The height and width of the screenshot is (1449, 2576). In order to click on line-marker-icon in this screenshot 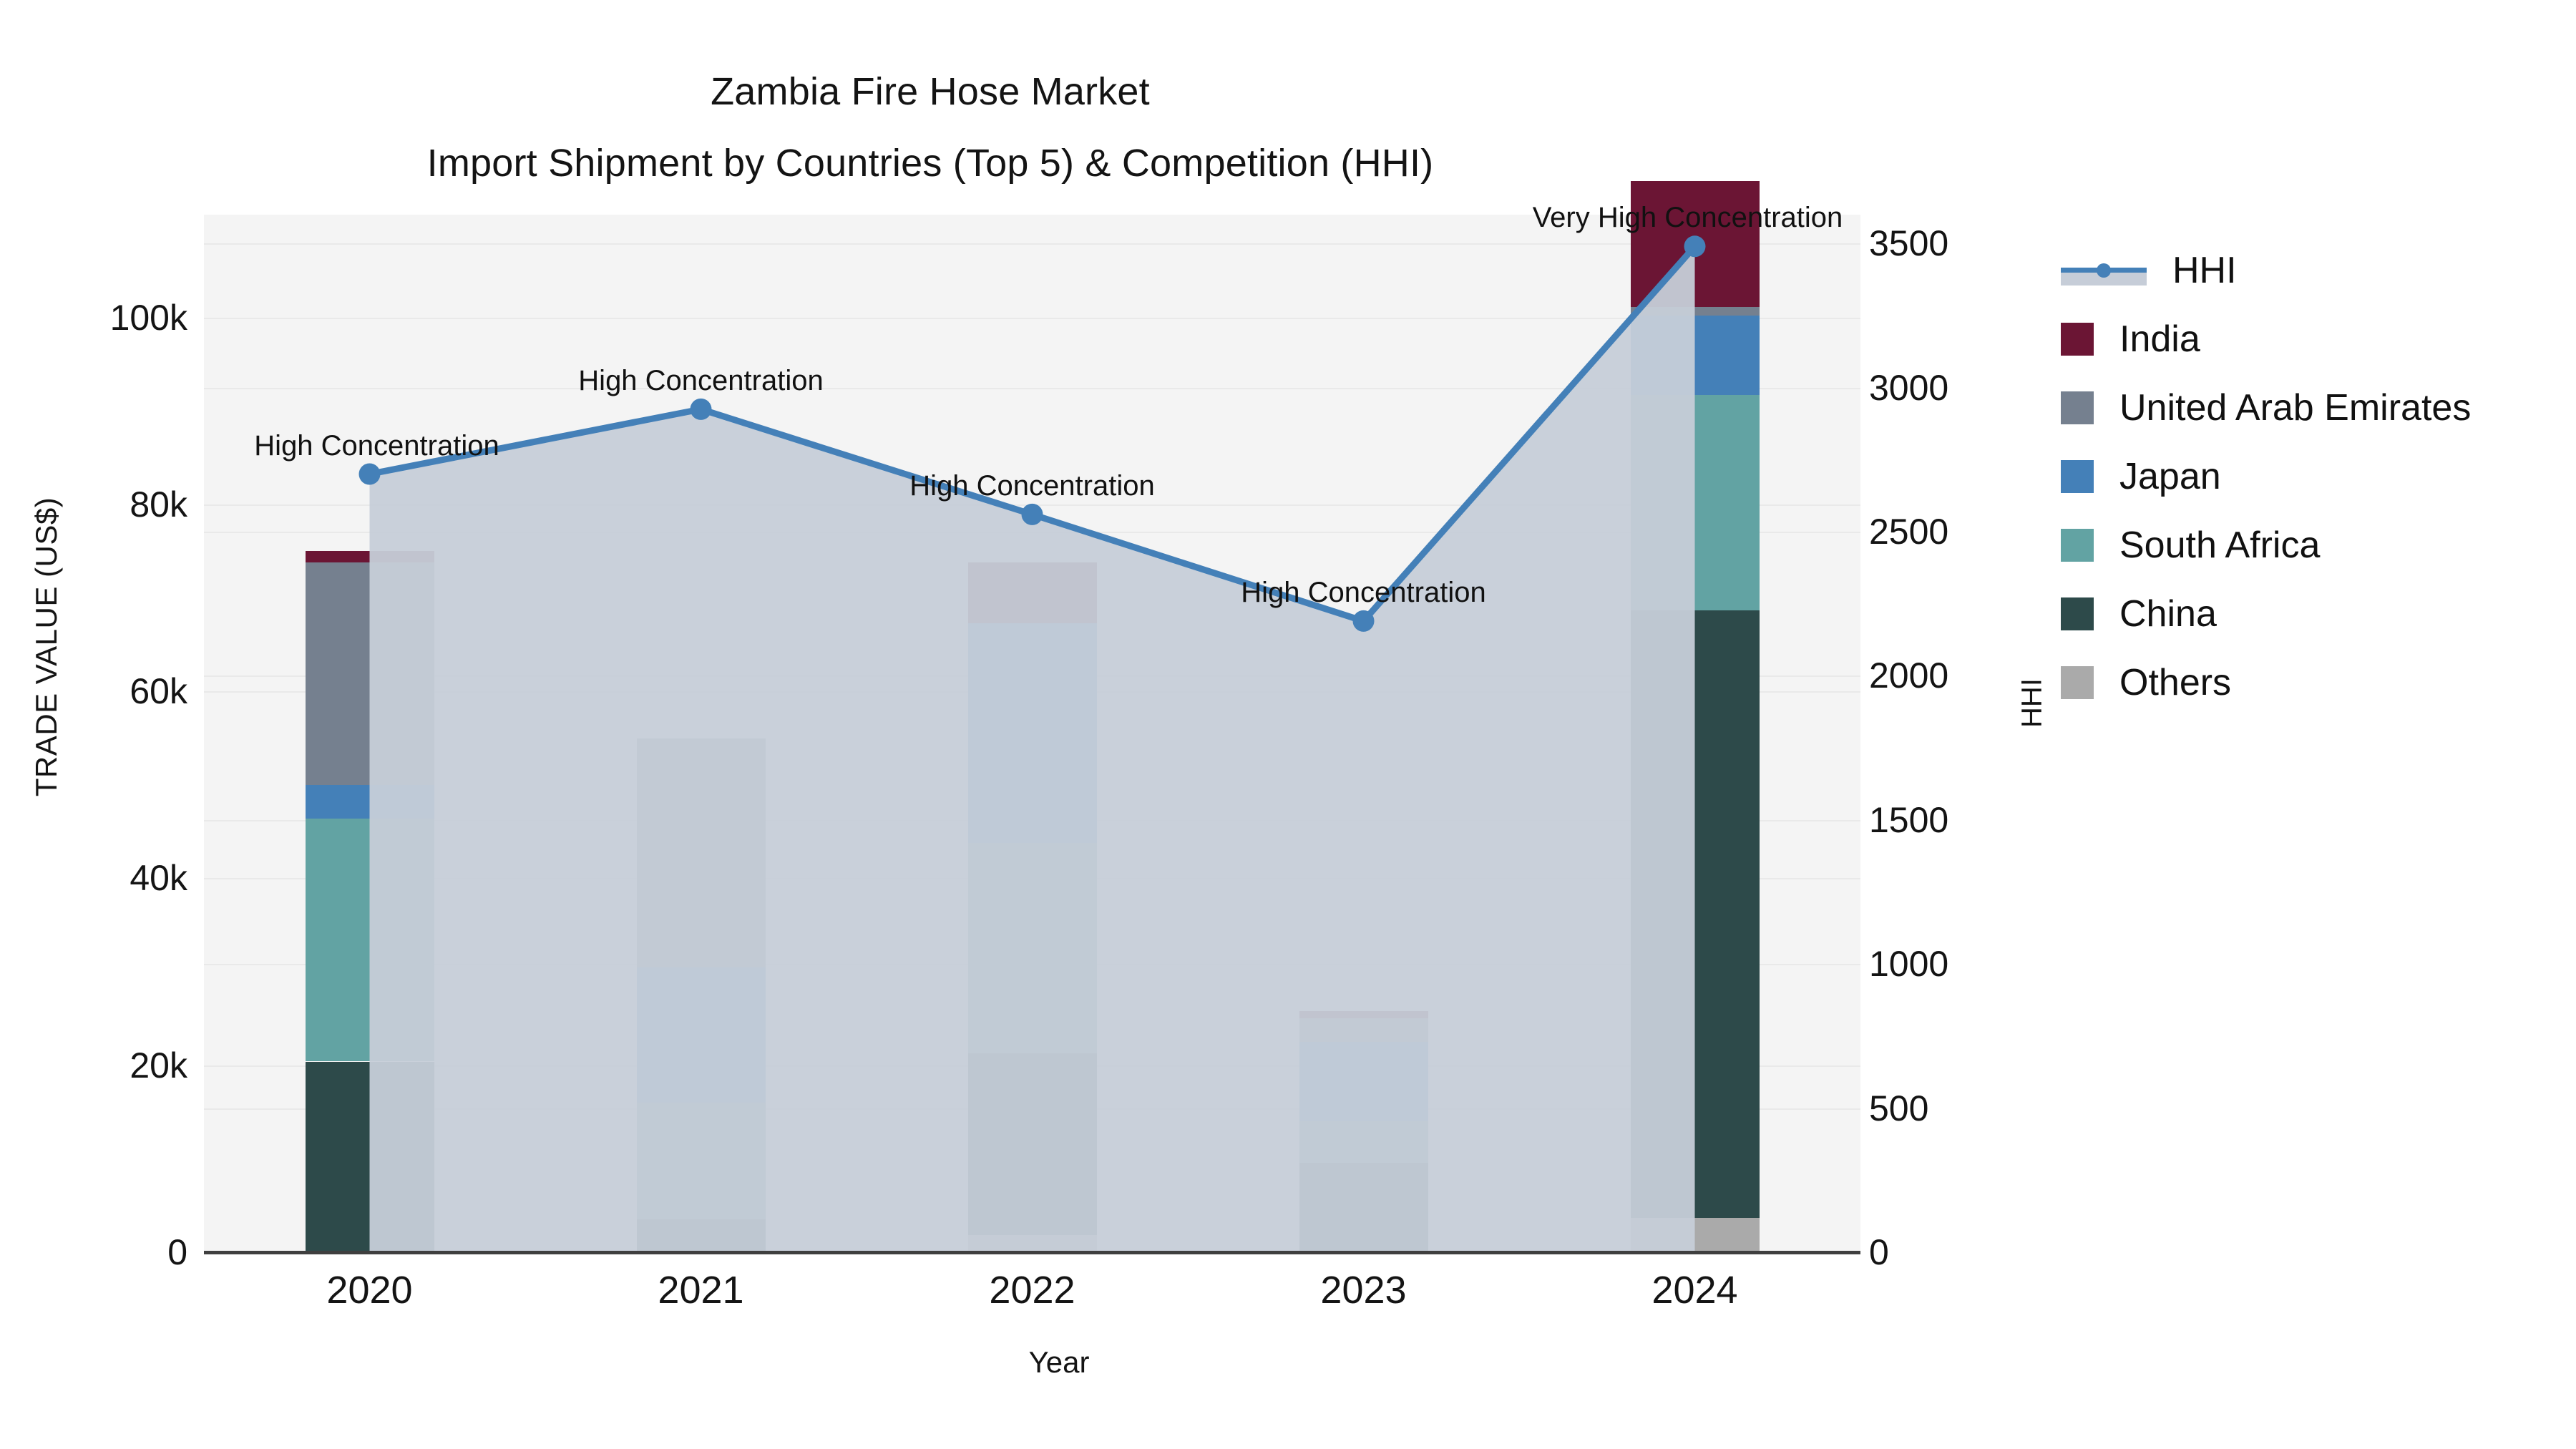, I will do `click(2104, 270)`.